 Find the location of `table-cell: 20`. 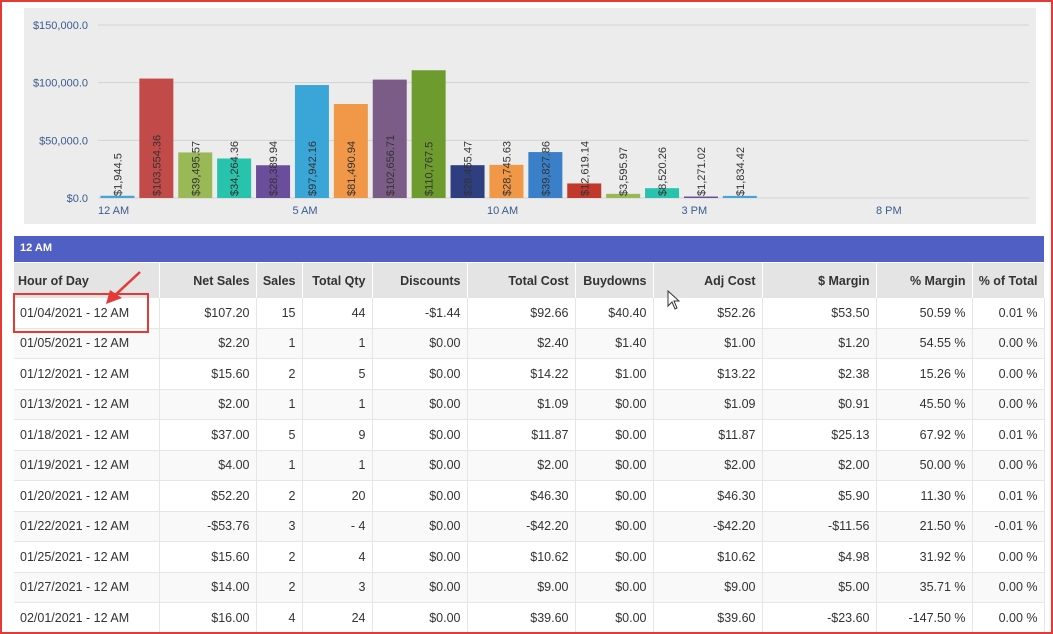

table-cell: 20 is located at coordinates (337, 496).